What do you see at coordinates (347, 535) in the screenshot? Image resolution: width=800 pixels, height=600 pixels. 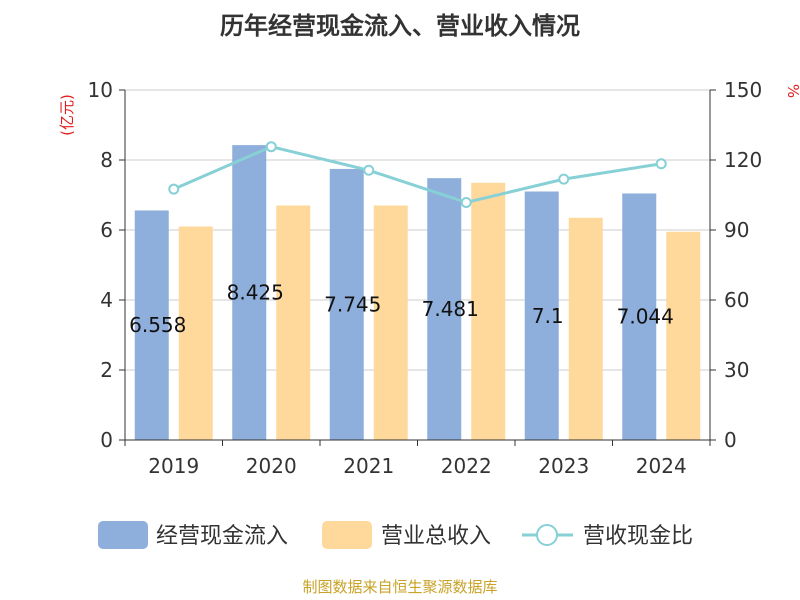 I see `legend-swatch-revenue` at bounding box center [347, 535].